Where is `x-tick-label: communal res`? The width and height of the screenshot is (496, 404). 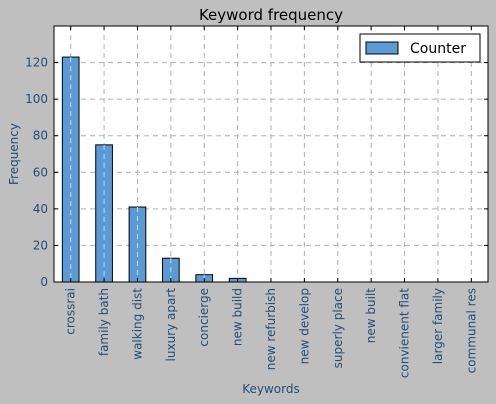 x-tick-label: communal res is located at coordinates (471, 330).